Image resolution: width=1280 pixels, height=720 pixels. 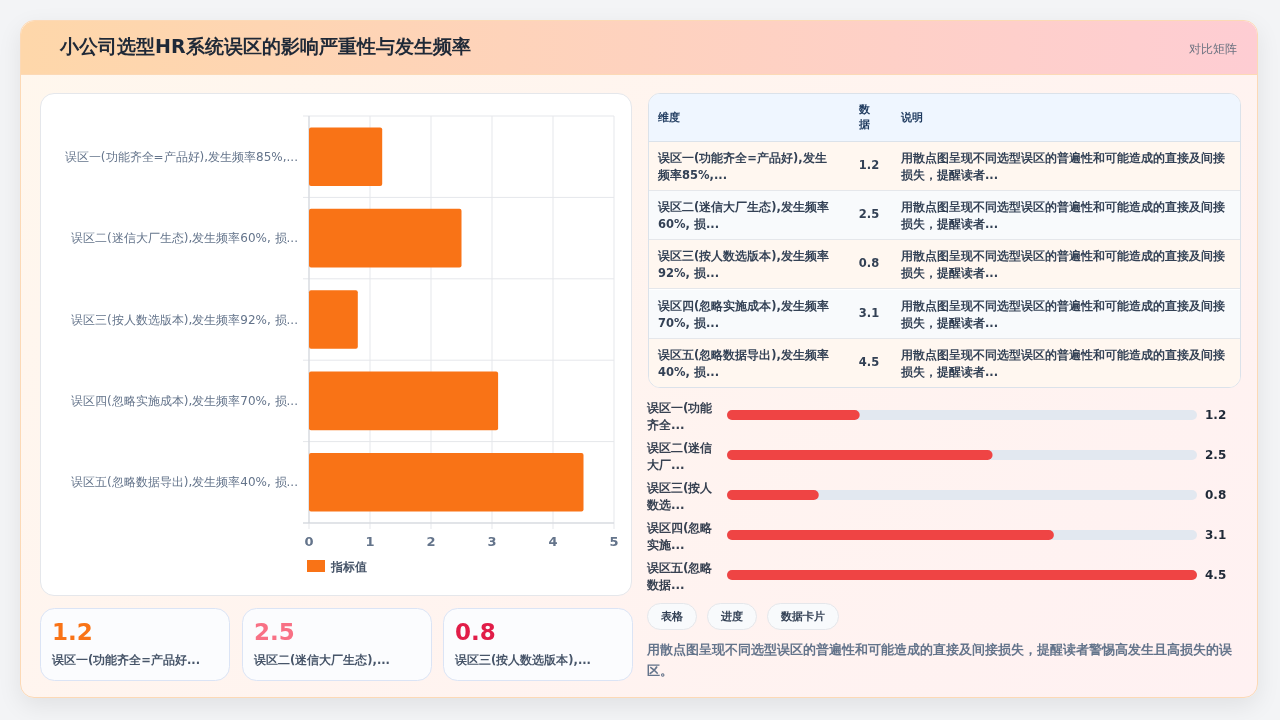 What do you see at coordinates (553, 541) in the screenshot?
I see `x-tick-label: 4` at bounding box center [553, 541].